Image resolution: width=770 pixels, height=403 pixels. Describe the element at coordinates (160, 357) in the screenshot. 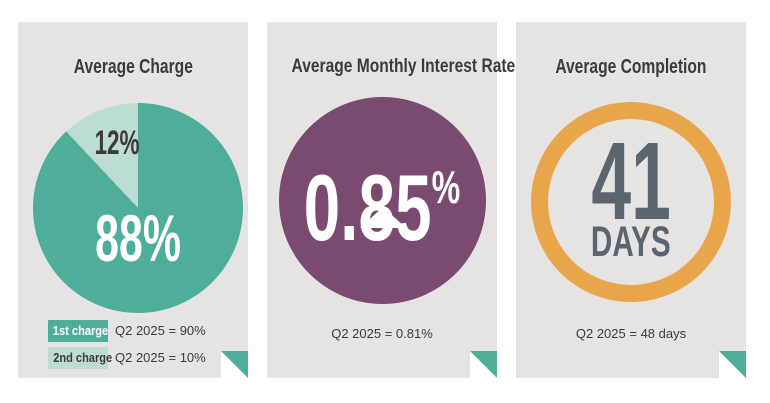

I see `legend-value-2nd-charge: Q2 2025 = 10%` at that location.